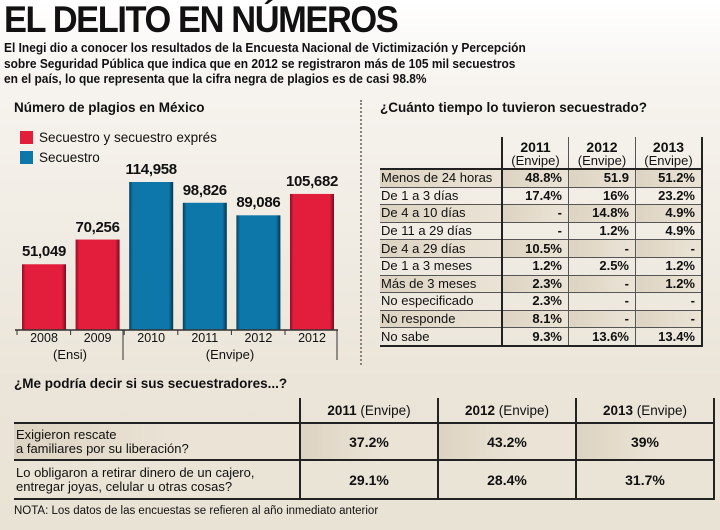 This screenshot has width=720, height=530. I want to click on table-row: No especificado 2.3% - -, so click(541, 301).